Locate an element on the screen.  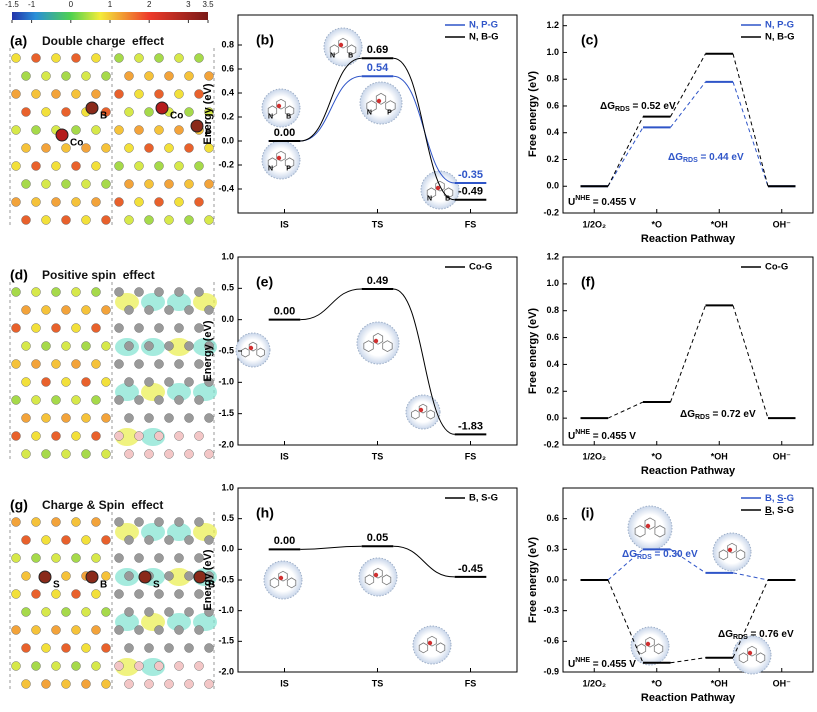
atom-label: S is located at coordinates (156, 585).